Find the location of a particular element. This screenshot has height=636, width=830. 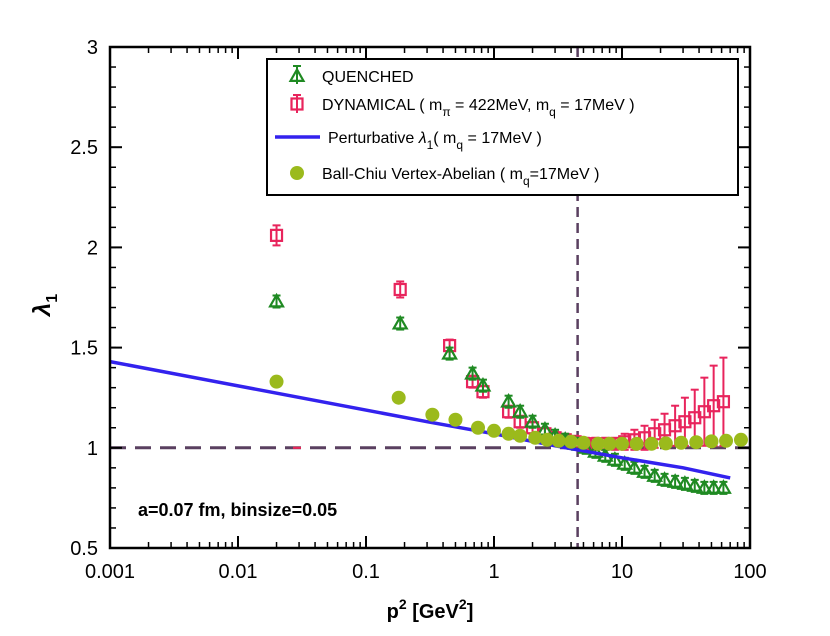

y-tick-label: 2.5 is located at coordinates (84, 148).